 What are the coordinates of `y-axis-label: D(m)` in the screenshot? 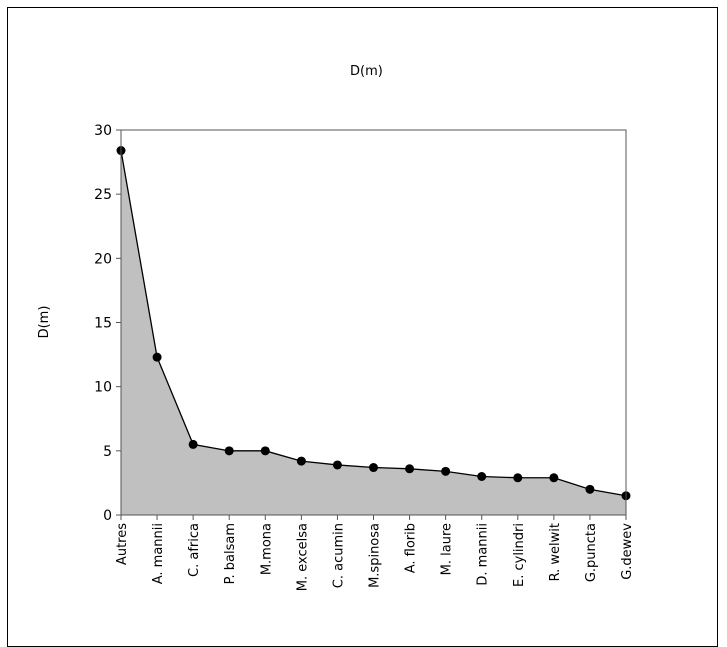 It's located at (44, 322).